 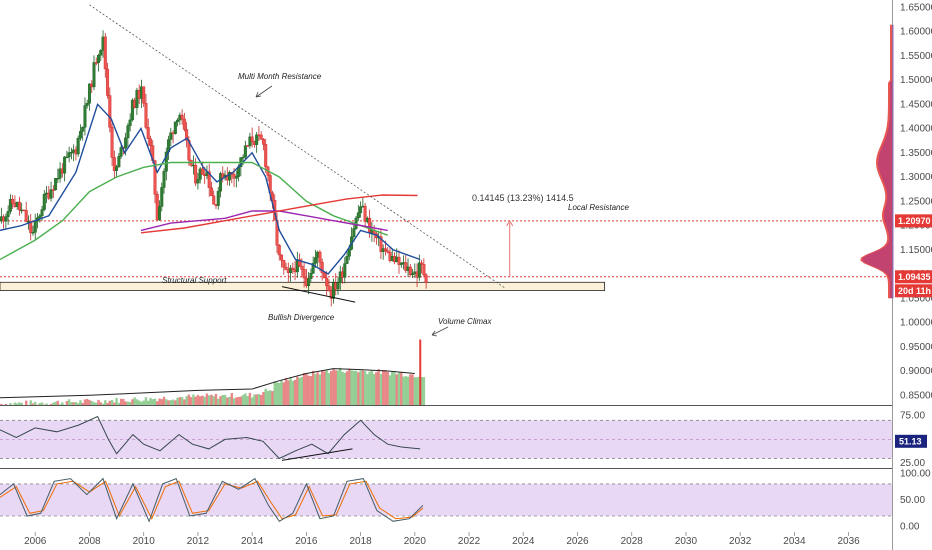 What do you see at coordinates (912, 500) in the screenshot?
I see `stoch-tick-label: 50.00` at bounding box center [912, 500].